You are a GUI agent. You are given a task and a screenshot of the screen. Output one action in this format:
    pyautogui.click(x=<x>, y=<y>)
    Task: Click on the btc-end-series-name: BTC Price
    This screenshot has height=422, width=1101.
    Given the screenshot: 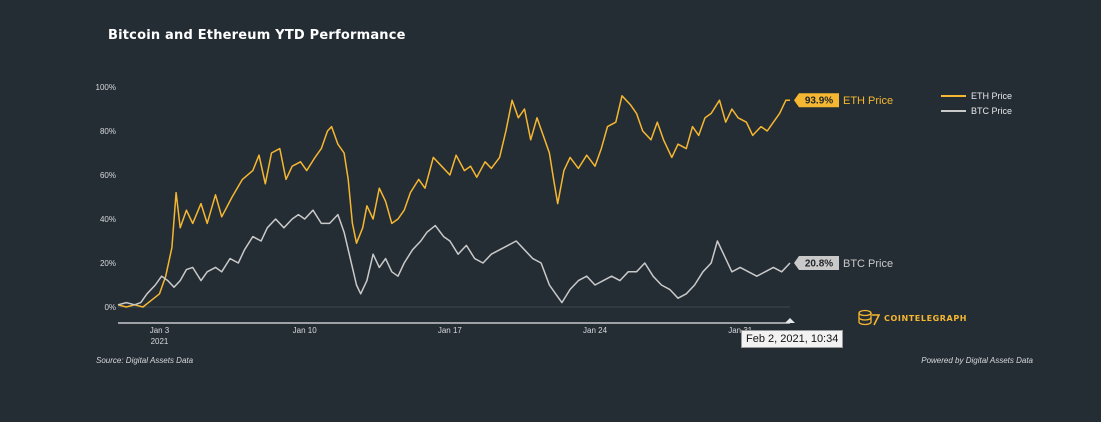 What is the action you would take?
    pyautogui.click(x=868, y=264)
    